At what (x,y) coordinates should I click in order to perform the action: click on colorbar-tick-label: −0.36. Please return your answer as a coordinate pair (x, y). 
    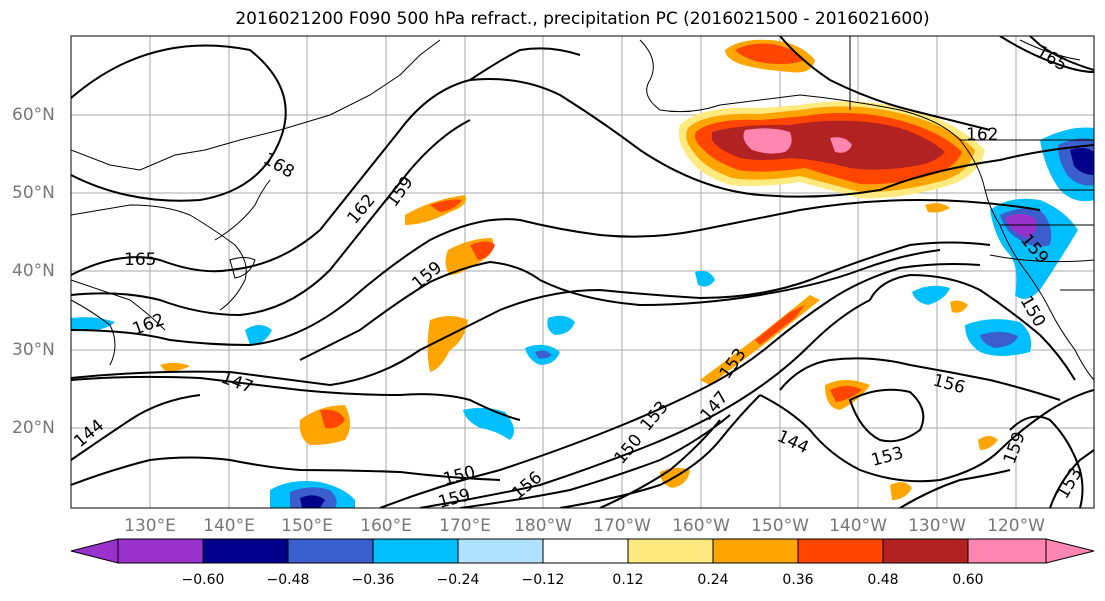
    Looking at the image, I should click on (373, 580).